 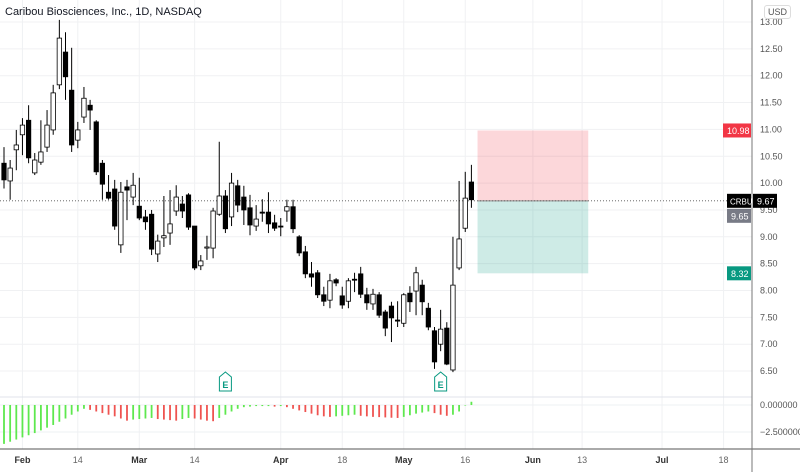 I want to click on oscillator-tick-label: −2.500000, so click(x=780, y=432).